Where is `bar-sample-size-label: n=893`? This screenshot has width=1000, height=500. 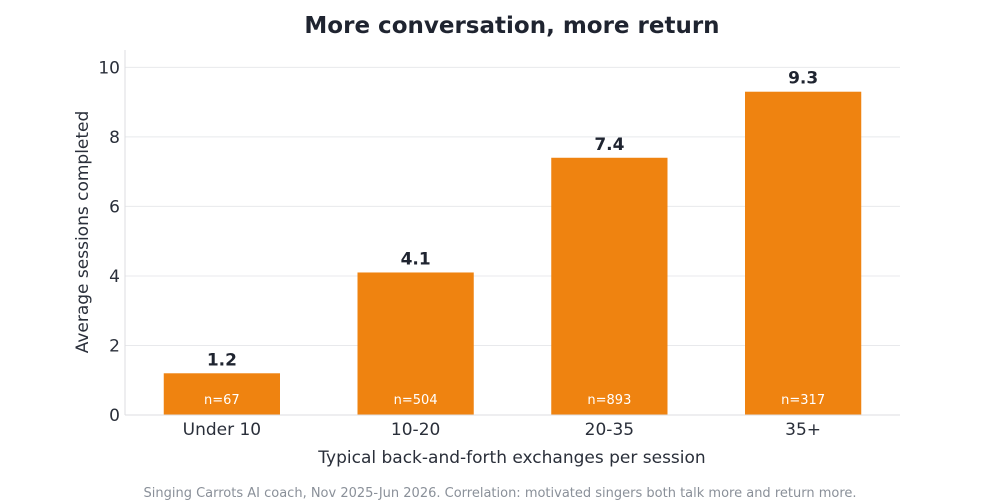 bar-sample-size-label: n=893 is located at coordinates (609, 400).